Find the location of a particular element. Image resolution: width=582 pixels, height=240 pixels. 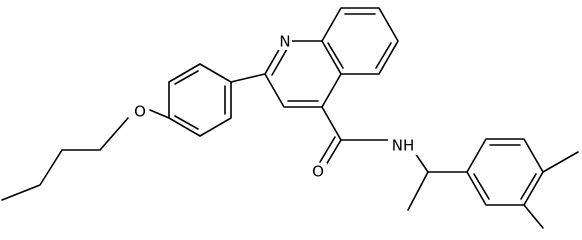

benzo-ring is located at coordinates (360, 41).